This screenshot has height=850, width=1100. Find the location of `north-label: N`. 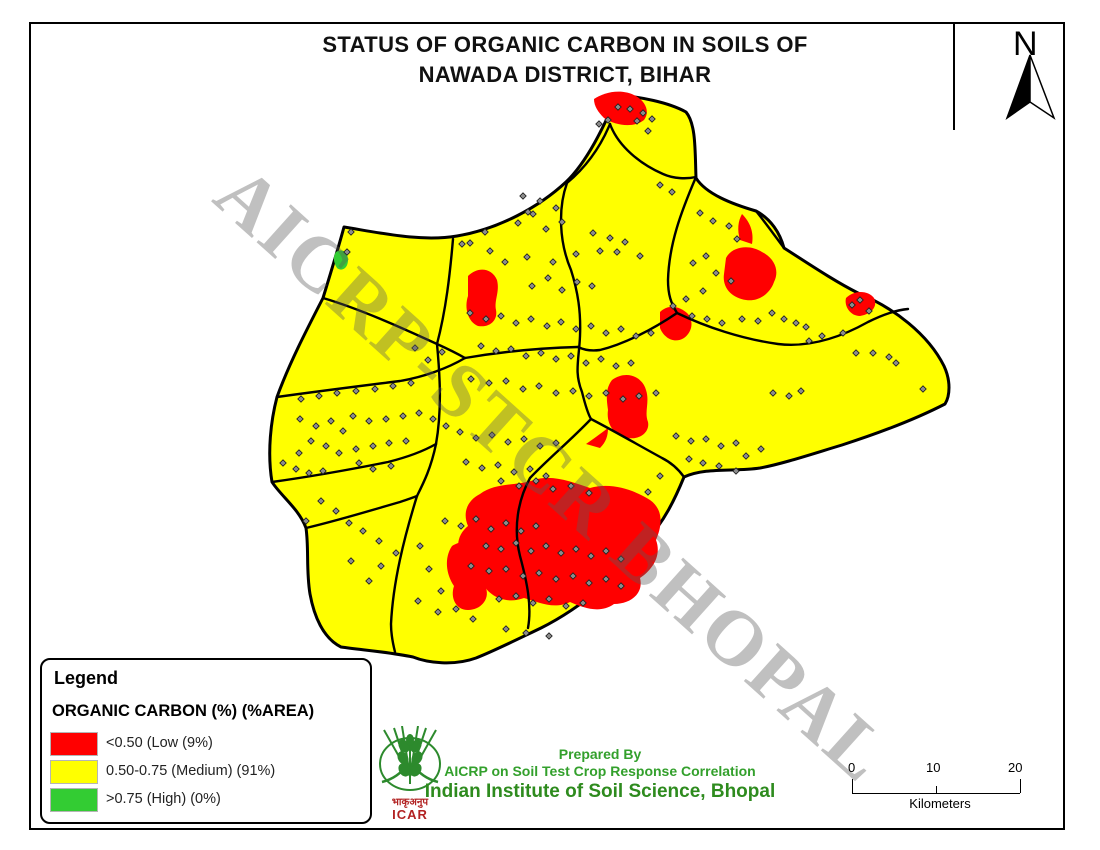

north-label: N is located at coordinates (1025, 44).